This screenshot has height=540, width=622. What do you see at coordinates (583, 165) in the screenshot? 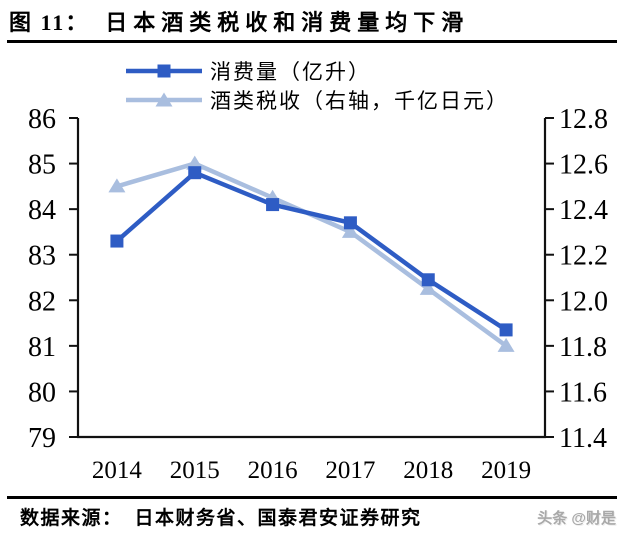
I see `right-axis-label: 12.6` at bounding box center [583, 165].